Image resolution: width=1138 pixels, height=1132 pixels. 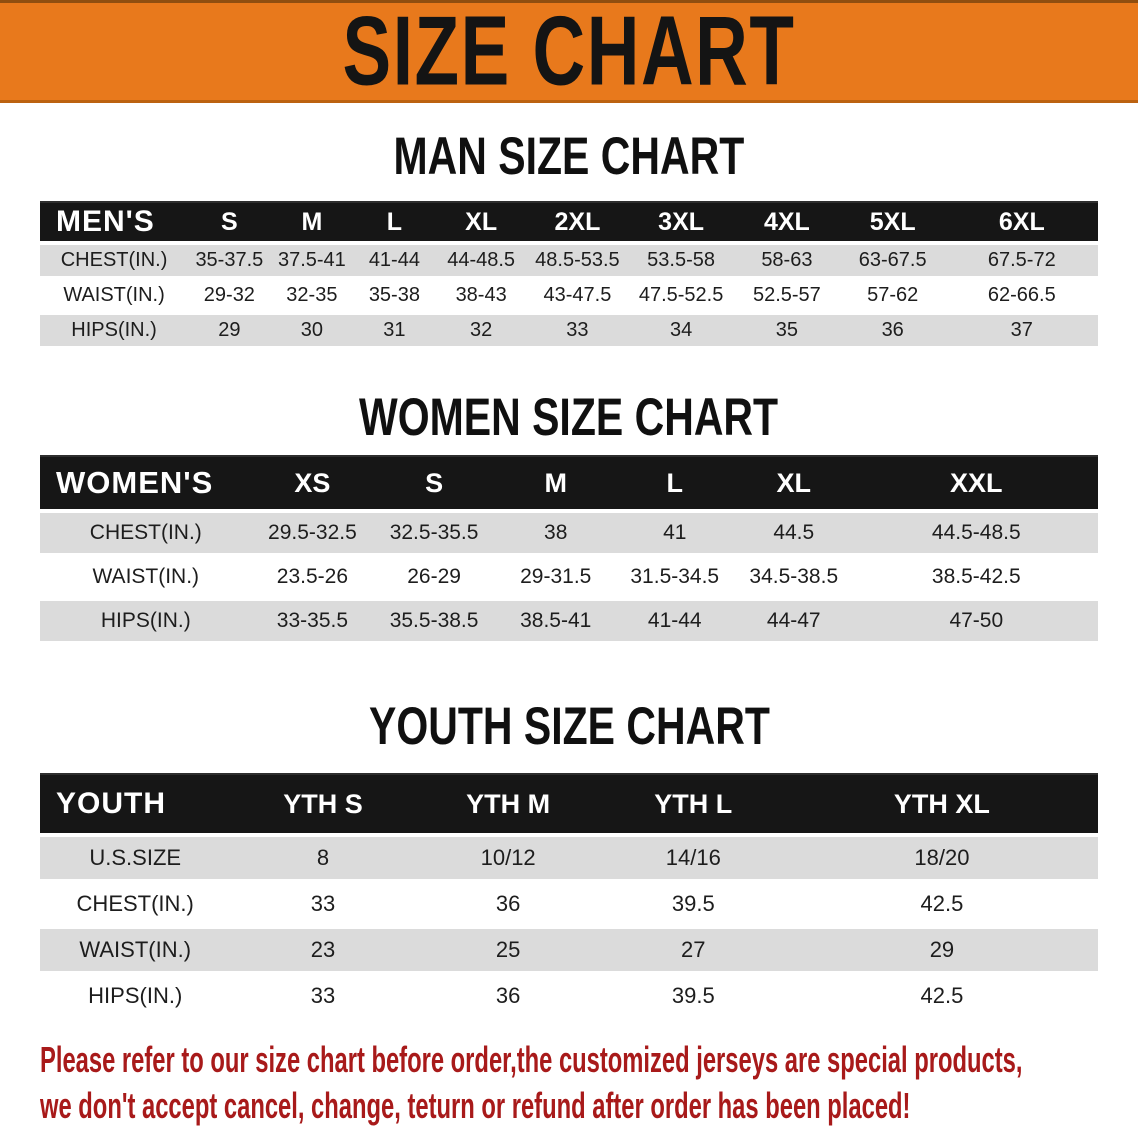 I want to click on men-row-label: HIPS(IN.), so click(x=114, y=332).